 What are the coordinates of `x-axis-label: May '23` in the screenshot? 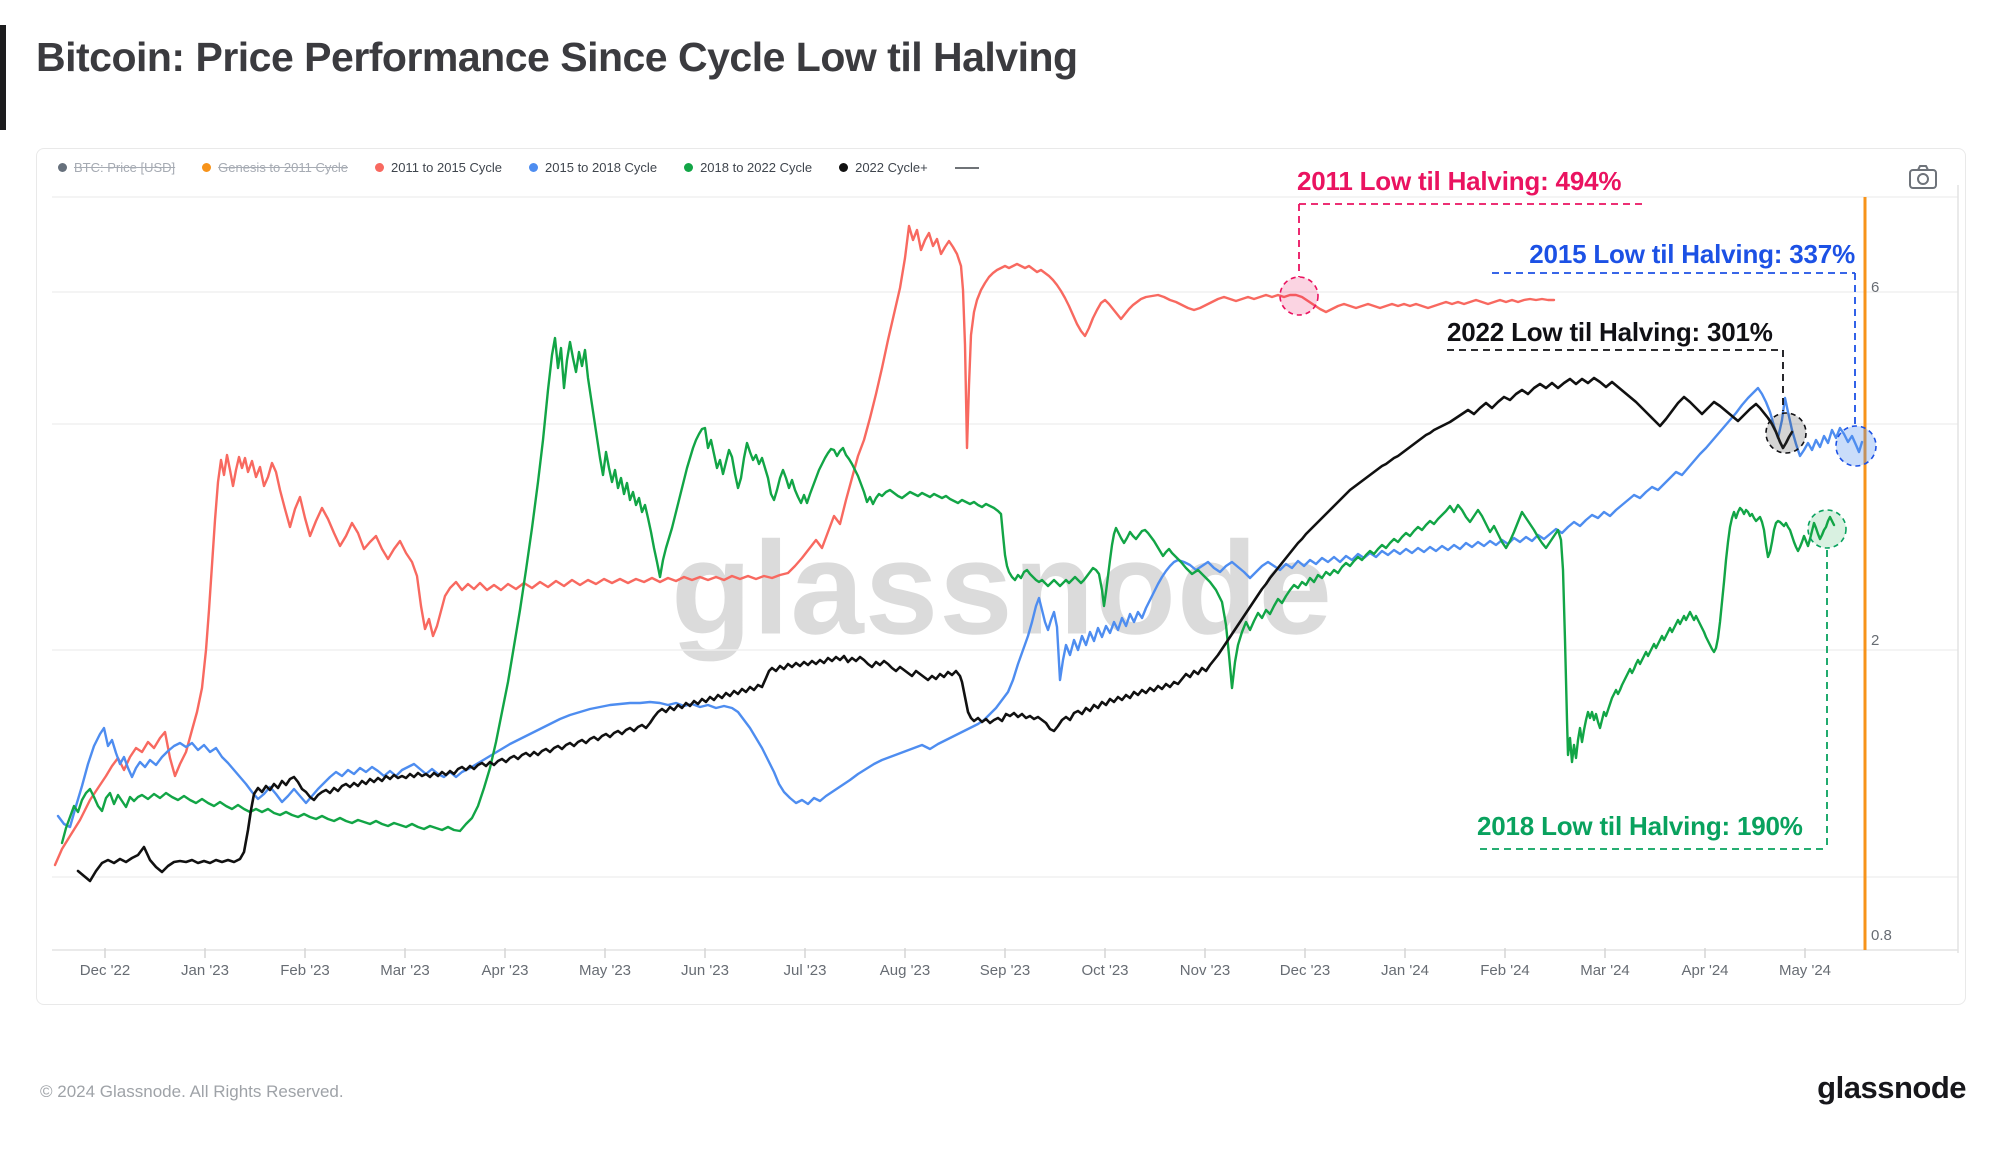 It's located at (605, 970).